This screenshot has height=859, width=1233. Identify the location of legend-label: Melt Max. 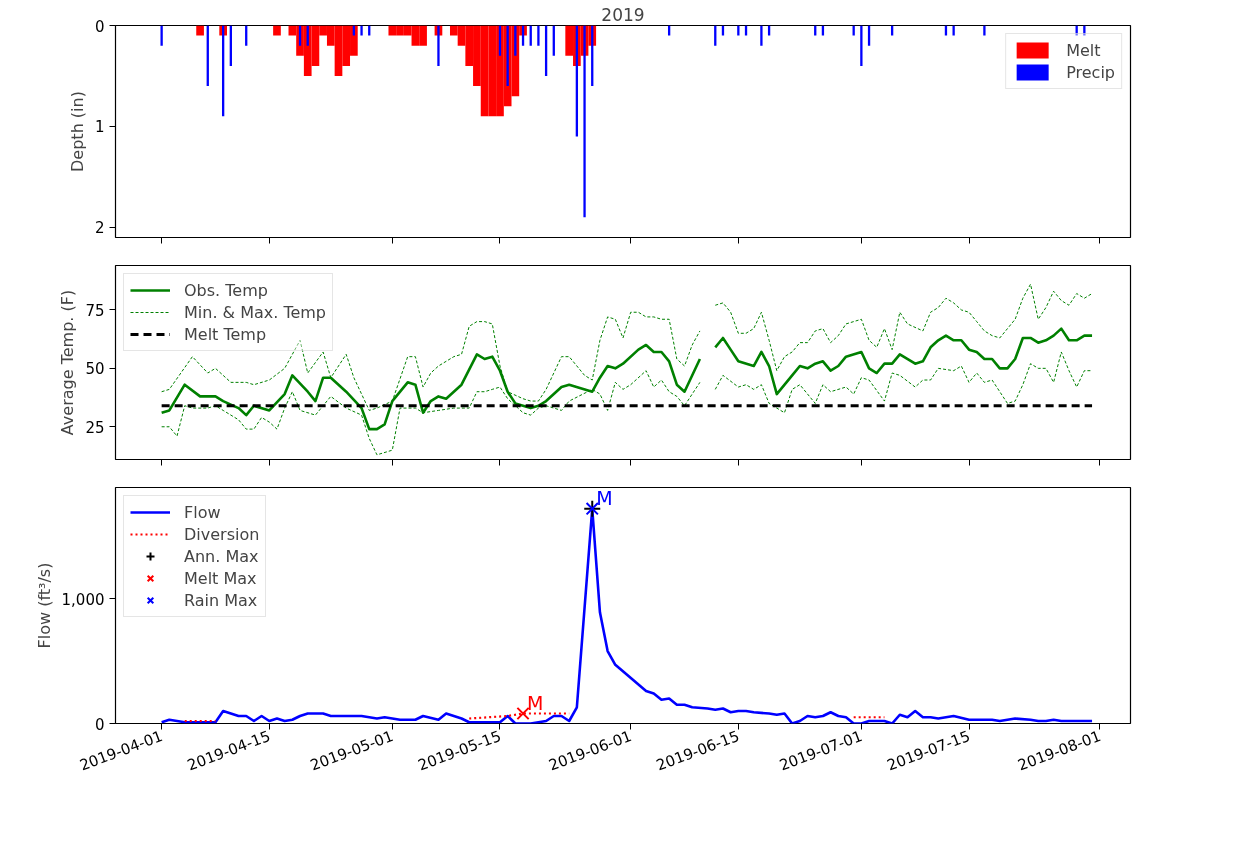
(220, 578).